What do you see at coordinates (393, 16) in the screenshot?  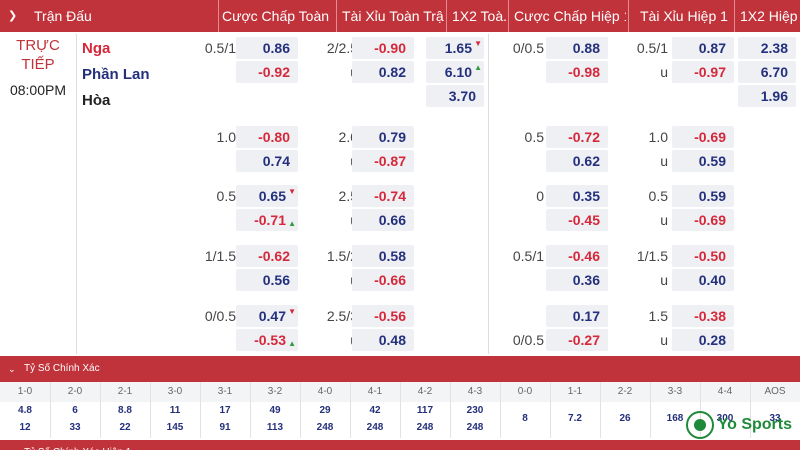 I see `col-overunder-fulltime: Tài Xỉu Toàn Trận` at bounding box center [393, 16].